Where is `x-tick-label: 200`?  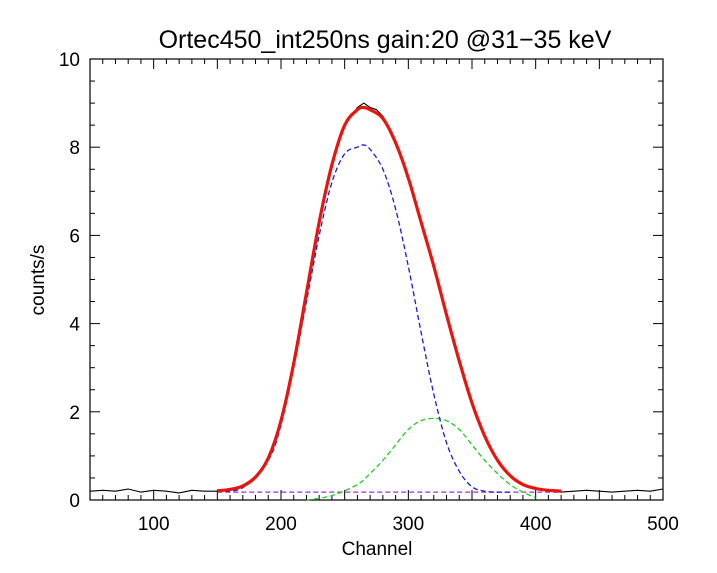 x-tick-label: 200 is located at coordinates (281, 524).